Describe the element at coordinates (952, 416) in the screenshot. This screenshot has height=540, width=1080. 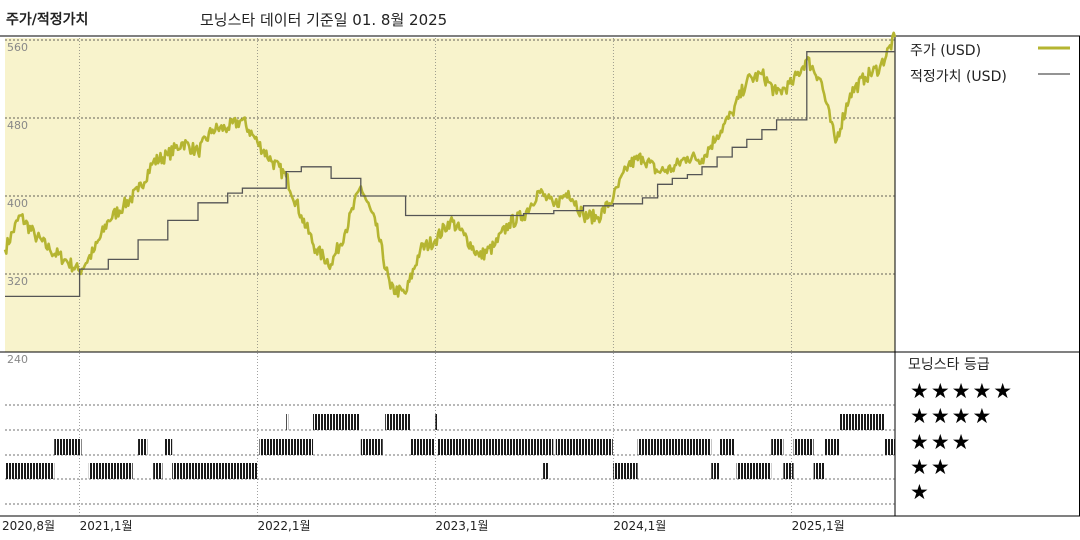
I see `rating-level-4-stars: ★★★★` at that location.